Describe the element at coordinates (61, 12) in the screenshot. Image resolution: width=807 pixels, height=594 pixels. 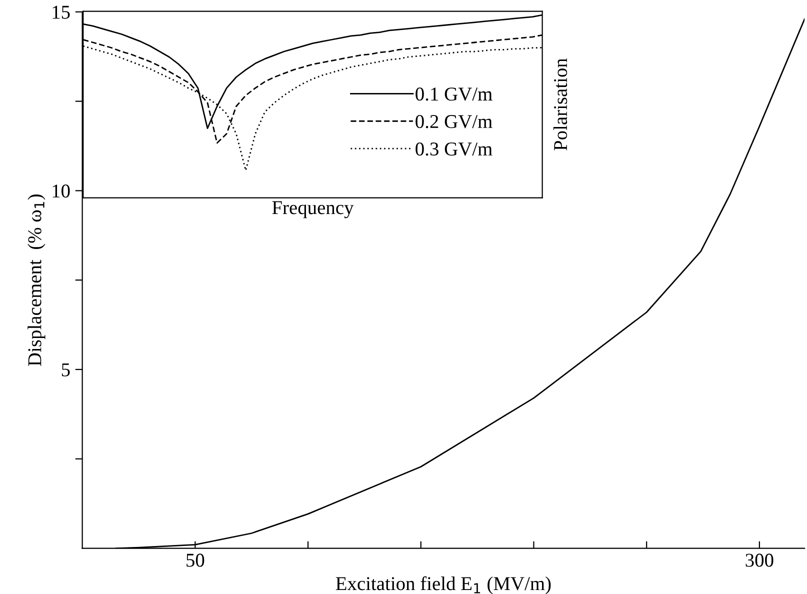
I see `y-tick-label: 15` at that location.